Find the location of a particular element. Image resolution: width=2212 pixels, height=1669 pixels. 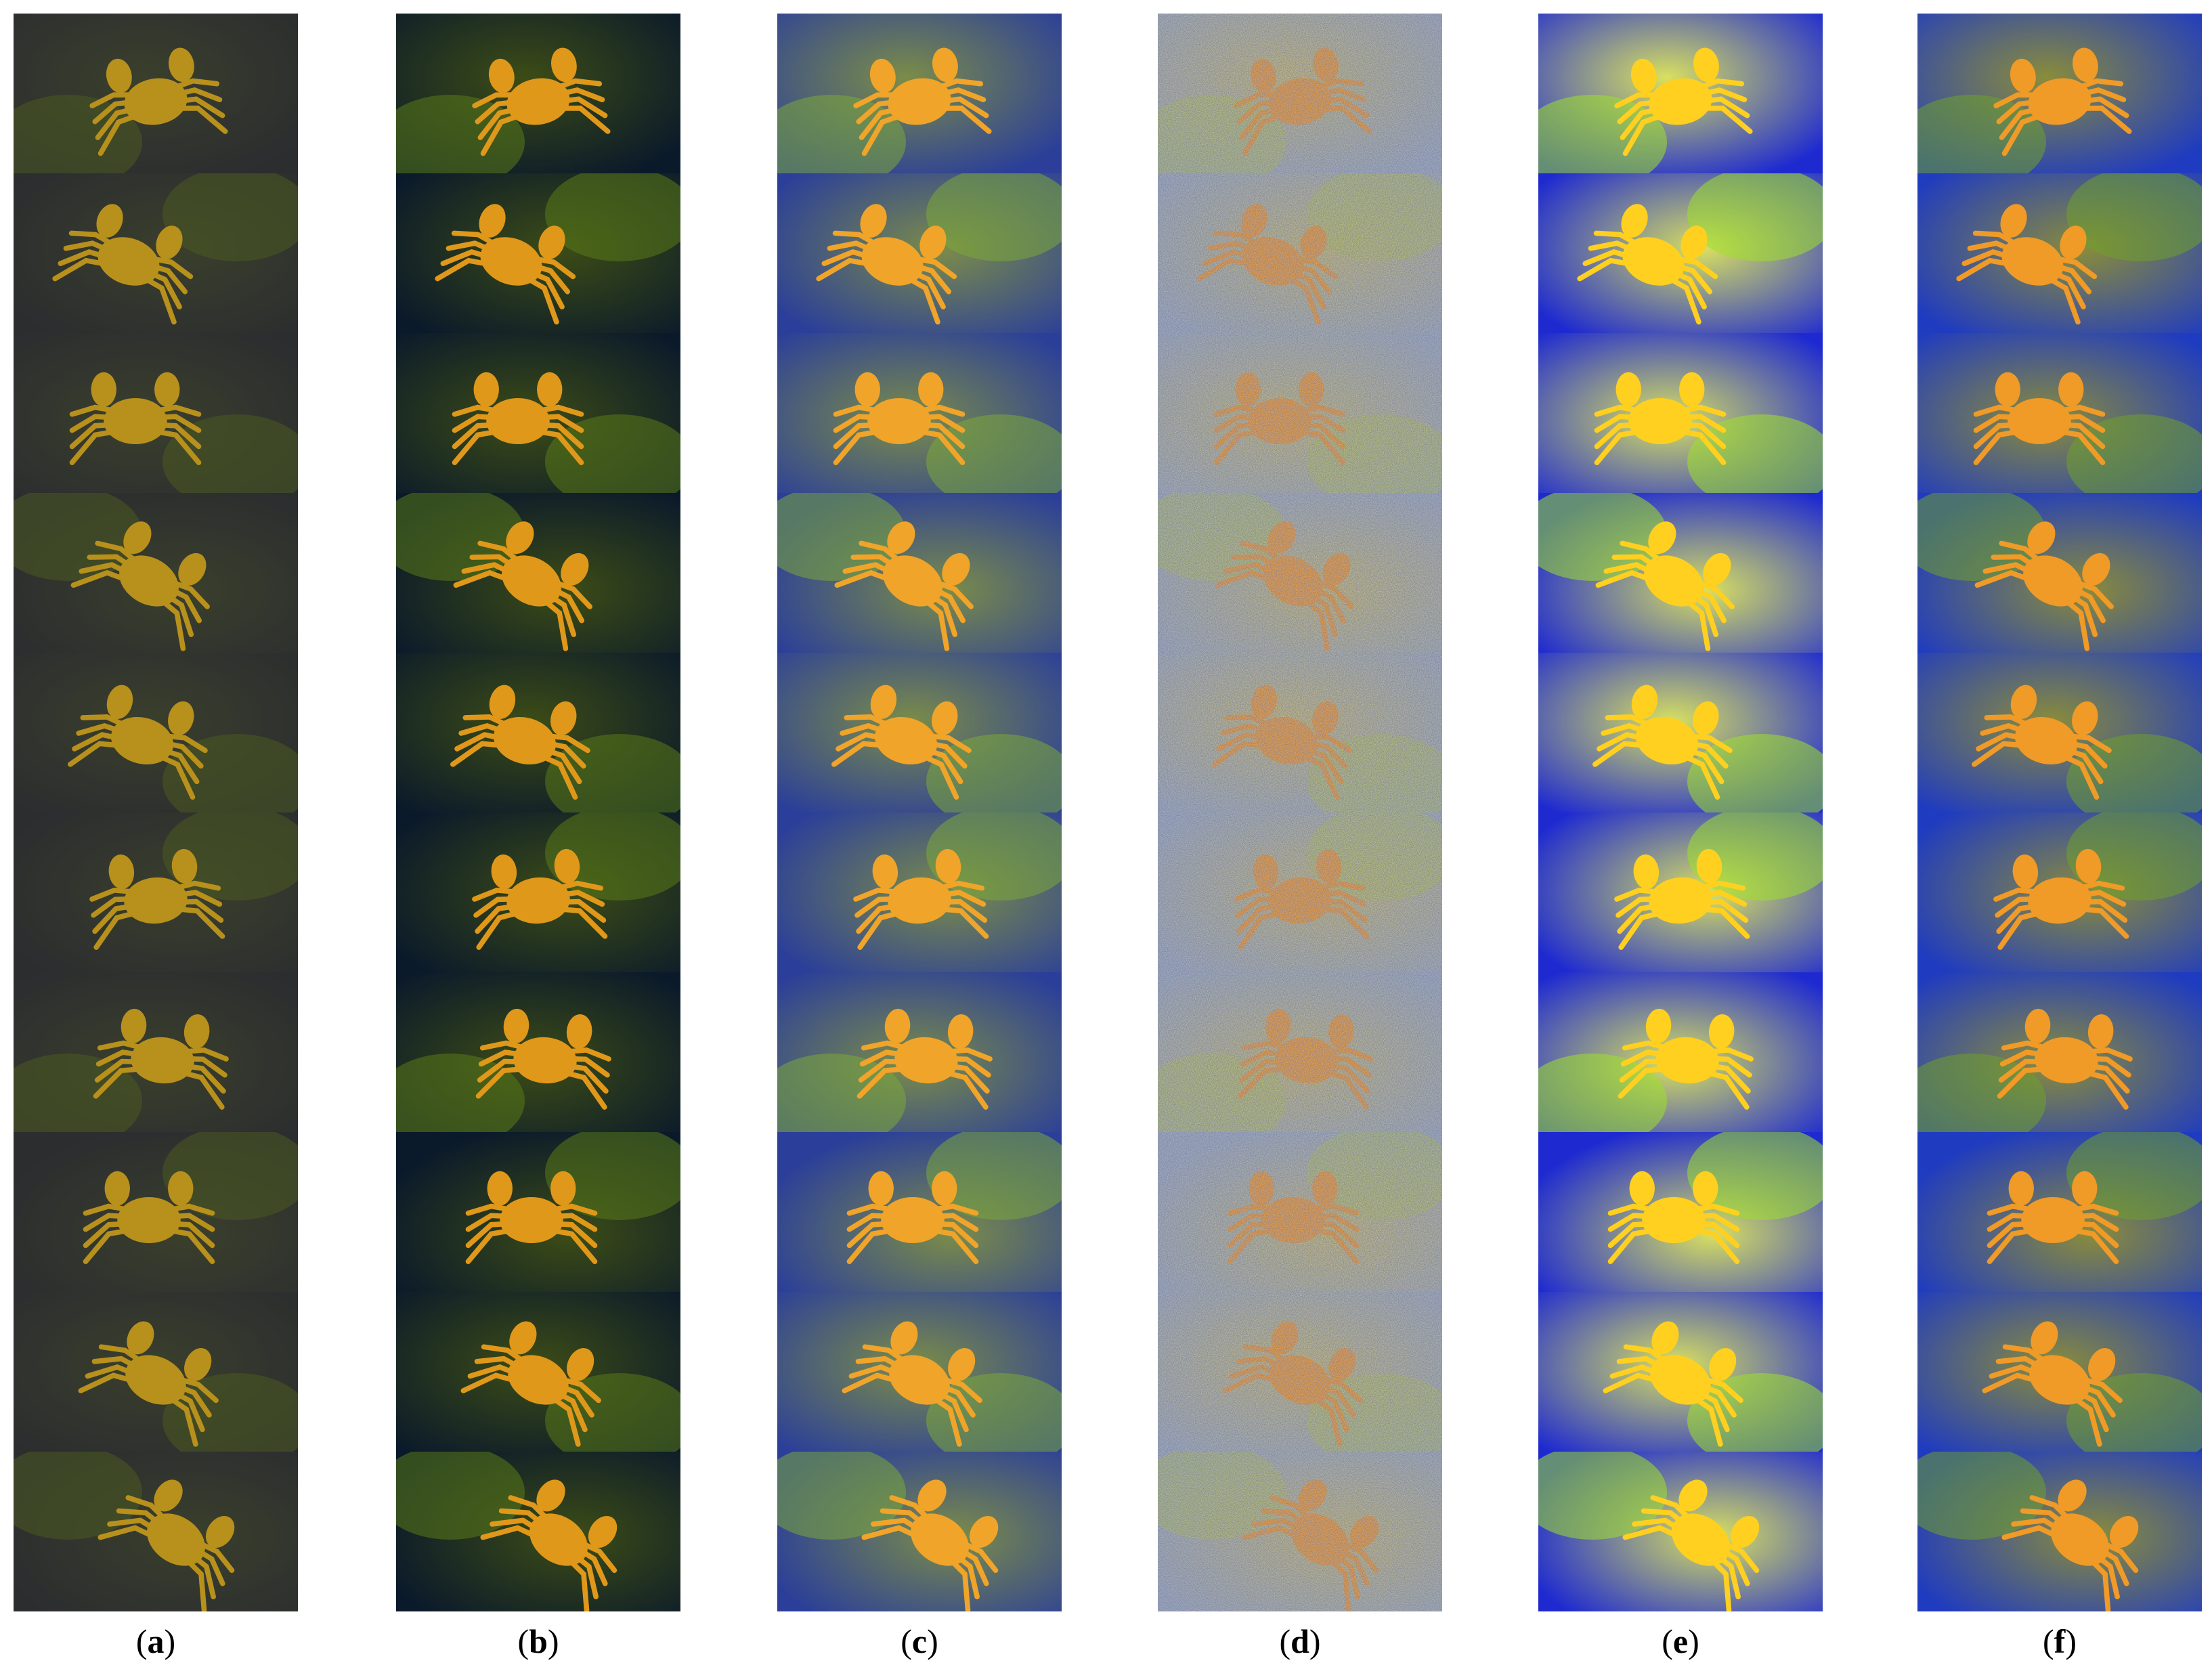

column-c is located at coordinates (919, 812).